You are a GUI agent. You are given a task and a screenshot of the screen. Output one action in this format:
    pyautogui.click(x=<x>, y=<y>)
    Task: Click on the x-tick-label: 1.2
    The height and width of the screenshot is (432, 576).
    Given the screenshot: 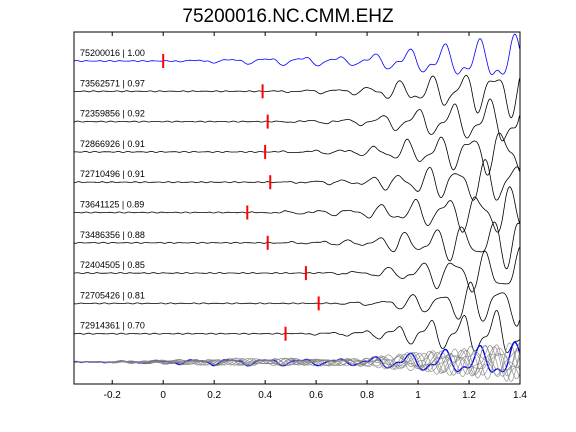 What is the action you would take?
    pyautogui.click(x=469, y=395)
    